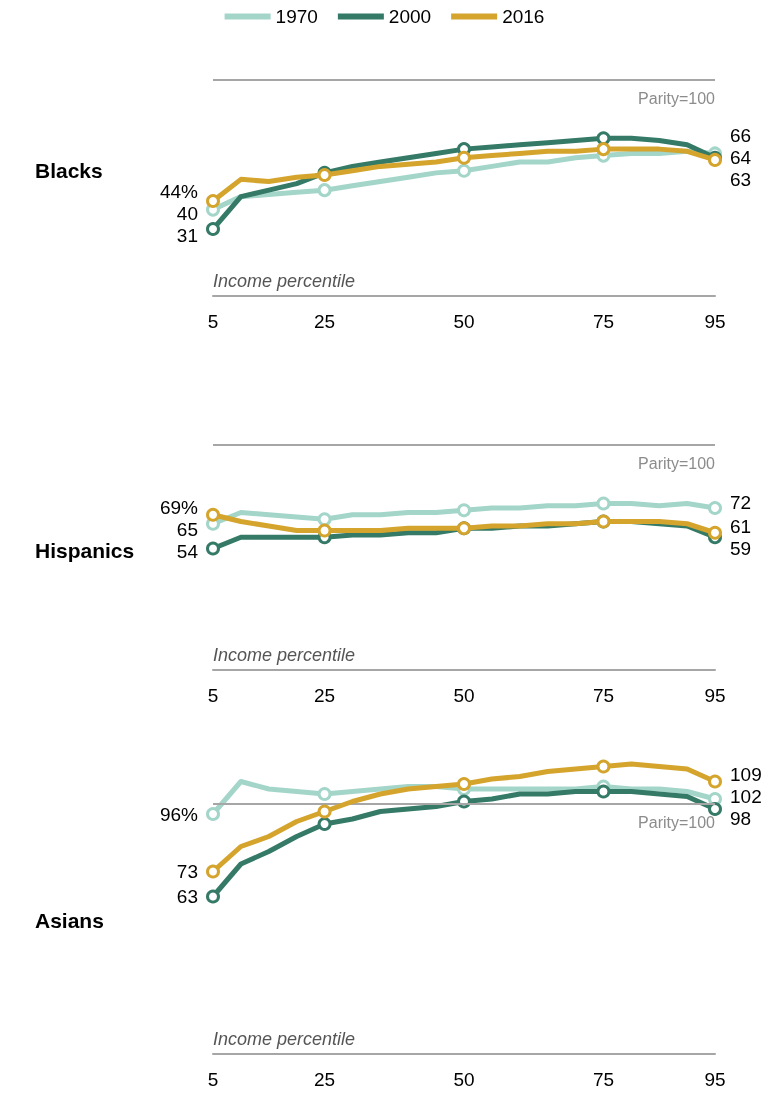 The image size is (769, 1097). Describe the element at coordinates (179, 814) in the screenshot. I see `data-label: 96%` at that location.